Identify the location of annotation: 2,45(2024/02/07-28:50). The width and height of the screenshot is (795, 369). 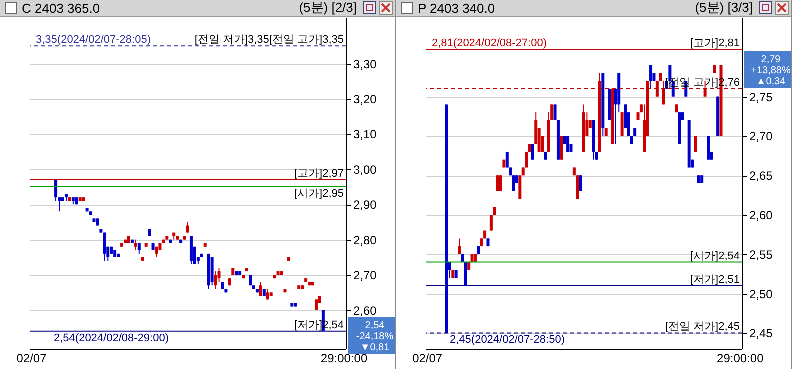
(507, 340).